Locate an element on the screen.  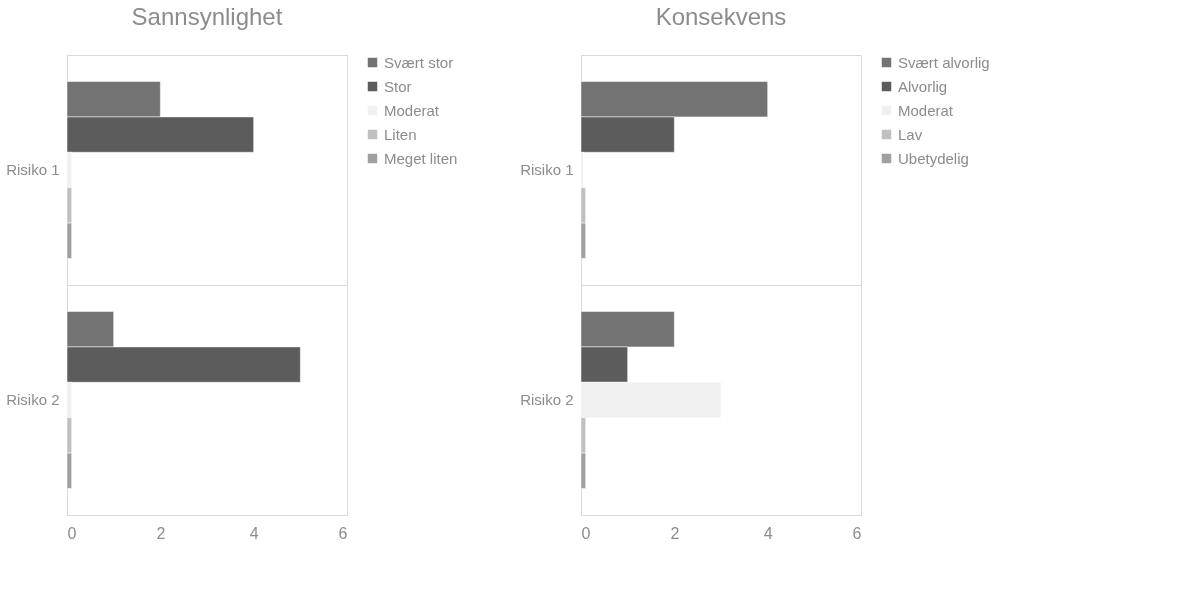
chart-title: Sannsynlighet is located at coordinates (207, 16).